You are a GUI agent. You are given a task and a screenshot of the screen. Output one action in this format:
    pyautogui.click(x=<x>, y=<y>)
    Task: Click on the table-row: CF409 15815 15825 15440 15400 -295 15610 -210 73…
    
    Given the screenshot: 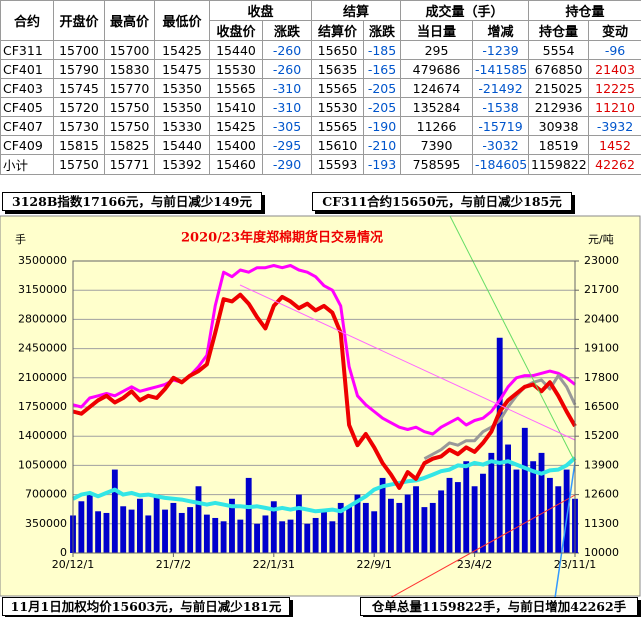 What is the action you would take?
    pyautogui.click(x=320, y=145)
    